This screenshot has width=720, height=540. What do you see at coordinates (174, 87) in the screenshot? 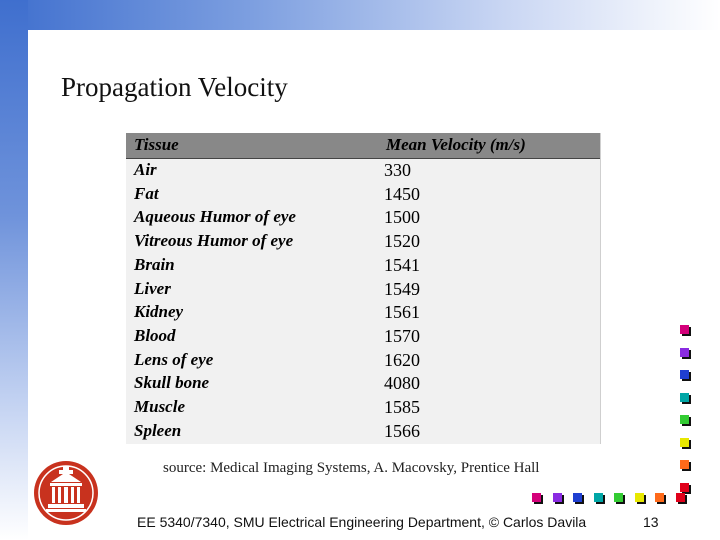
I see `slide-title: Propagation Velocity` at bounding box center [174, 87].